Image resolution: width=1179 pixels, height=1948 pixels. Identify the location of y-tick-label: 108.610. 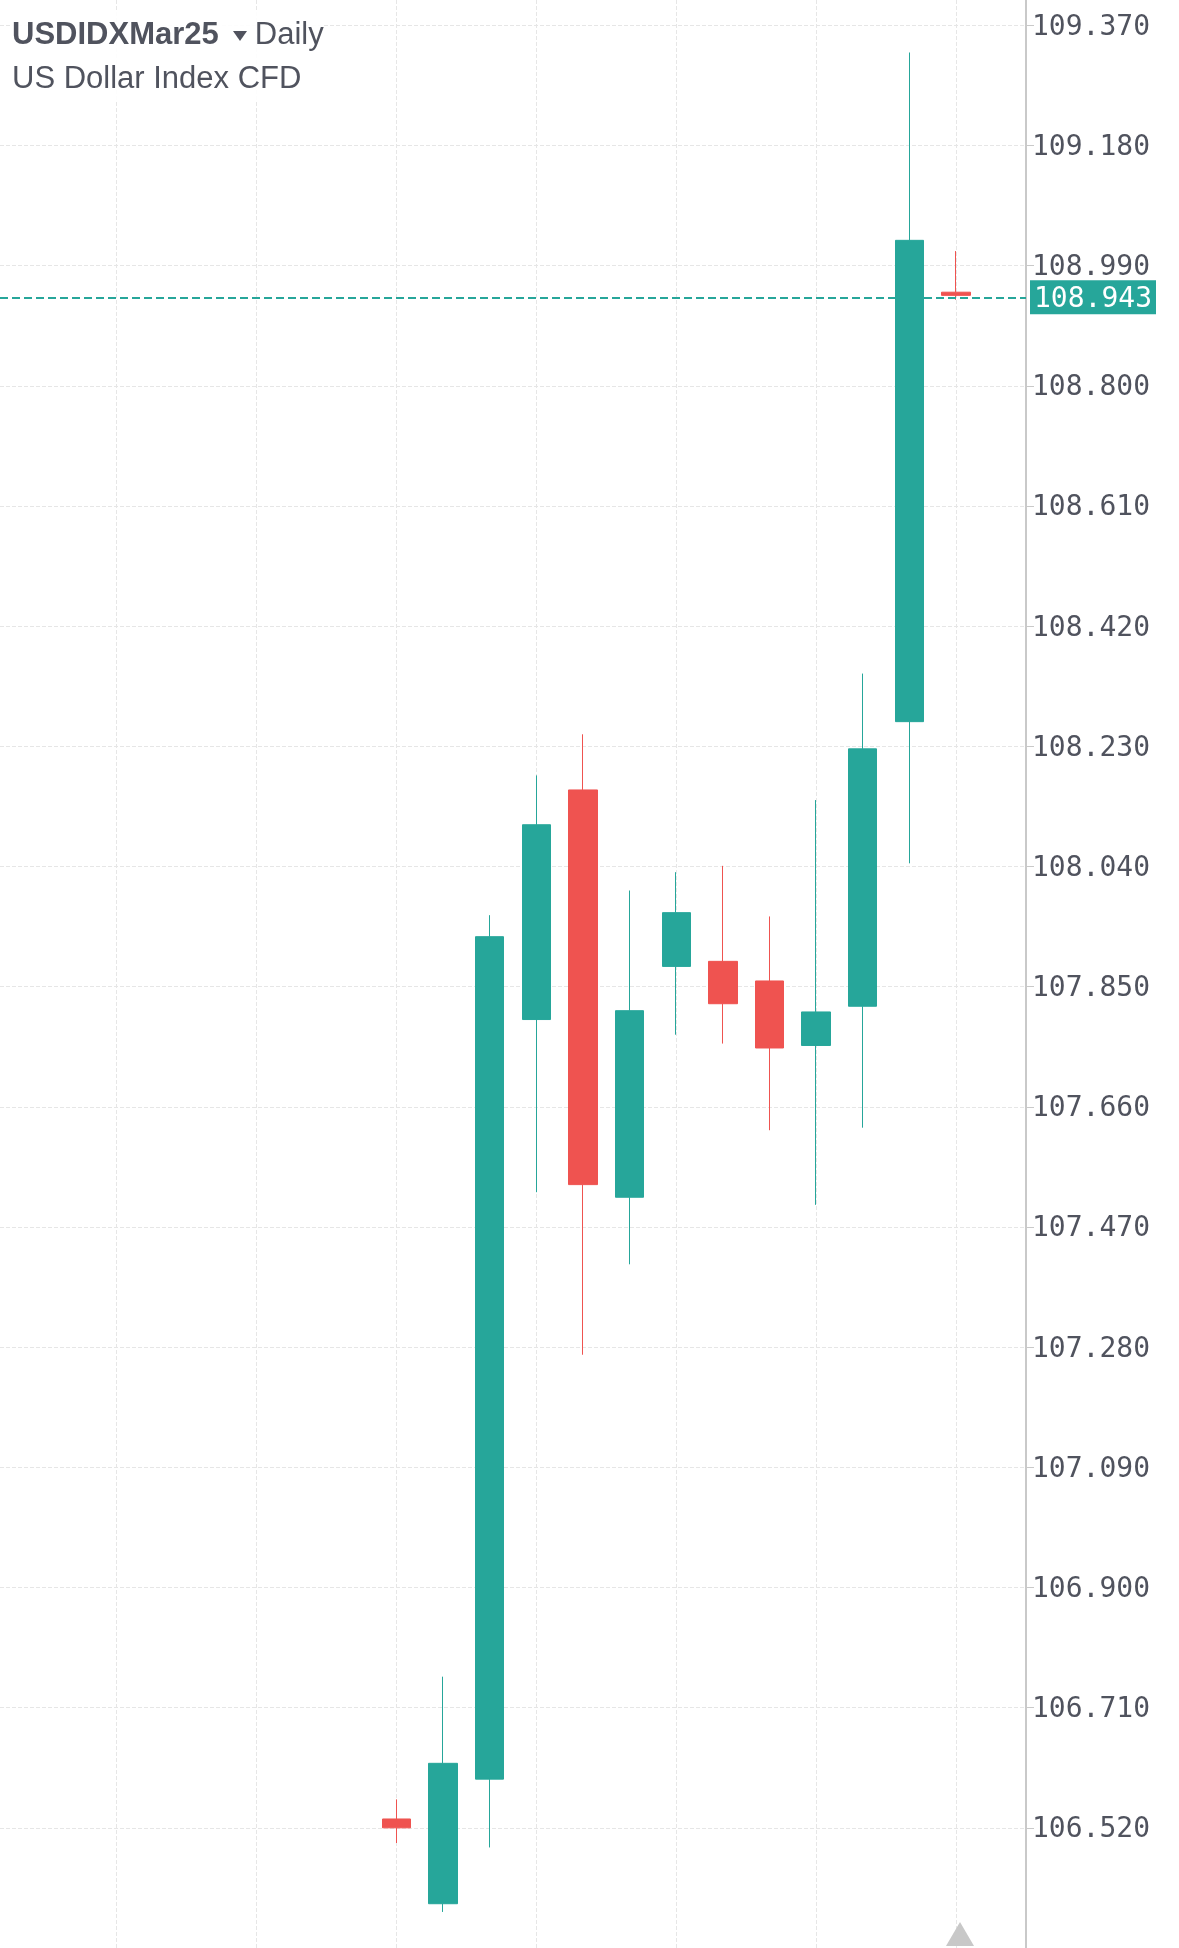
(1091, 506).